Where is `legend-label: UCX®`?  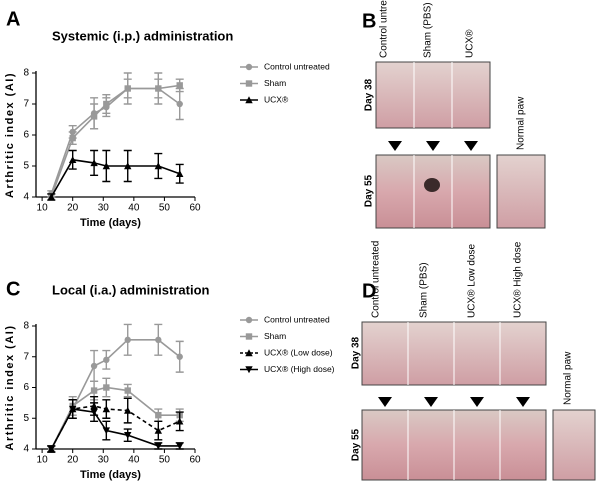
legend-label: UCX® is located at coordinates (276, 99).